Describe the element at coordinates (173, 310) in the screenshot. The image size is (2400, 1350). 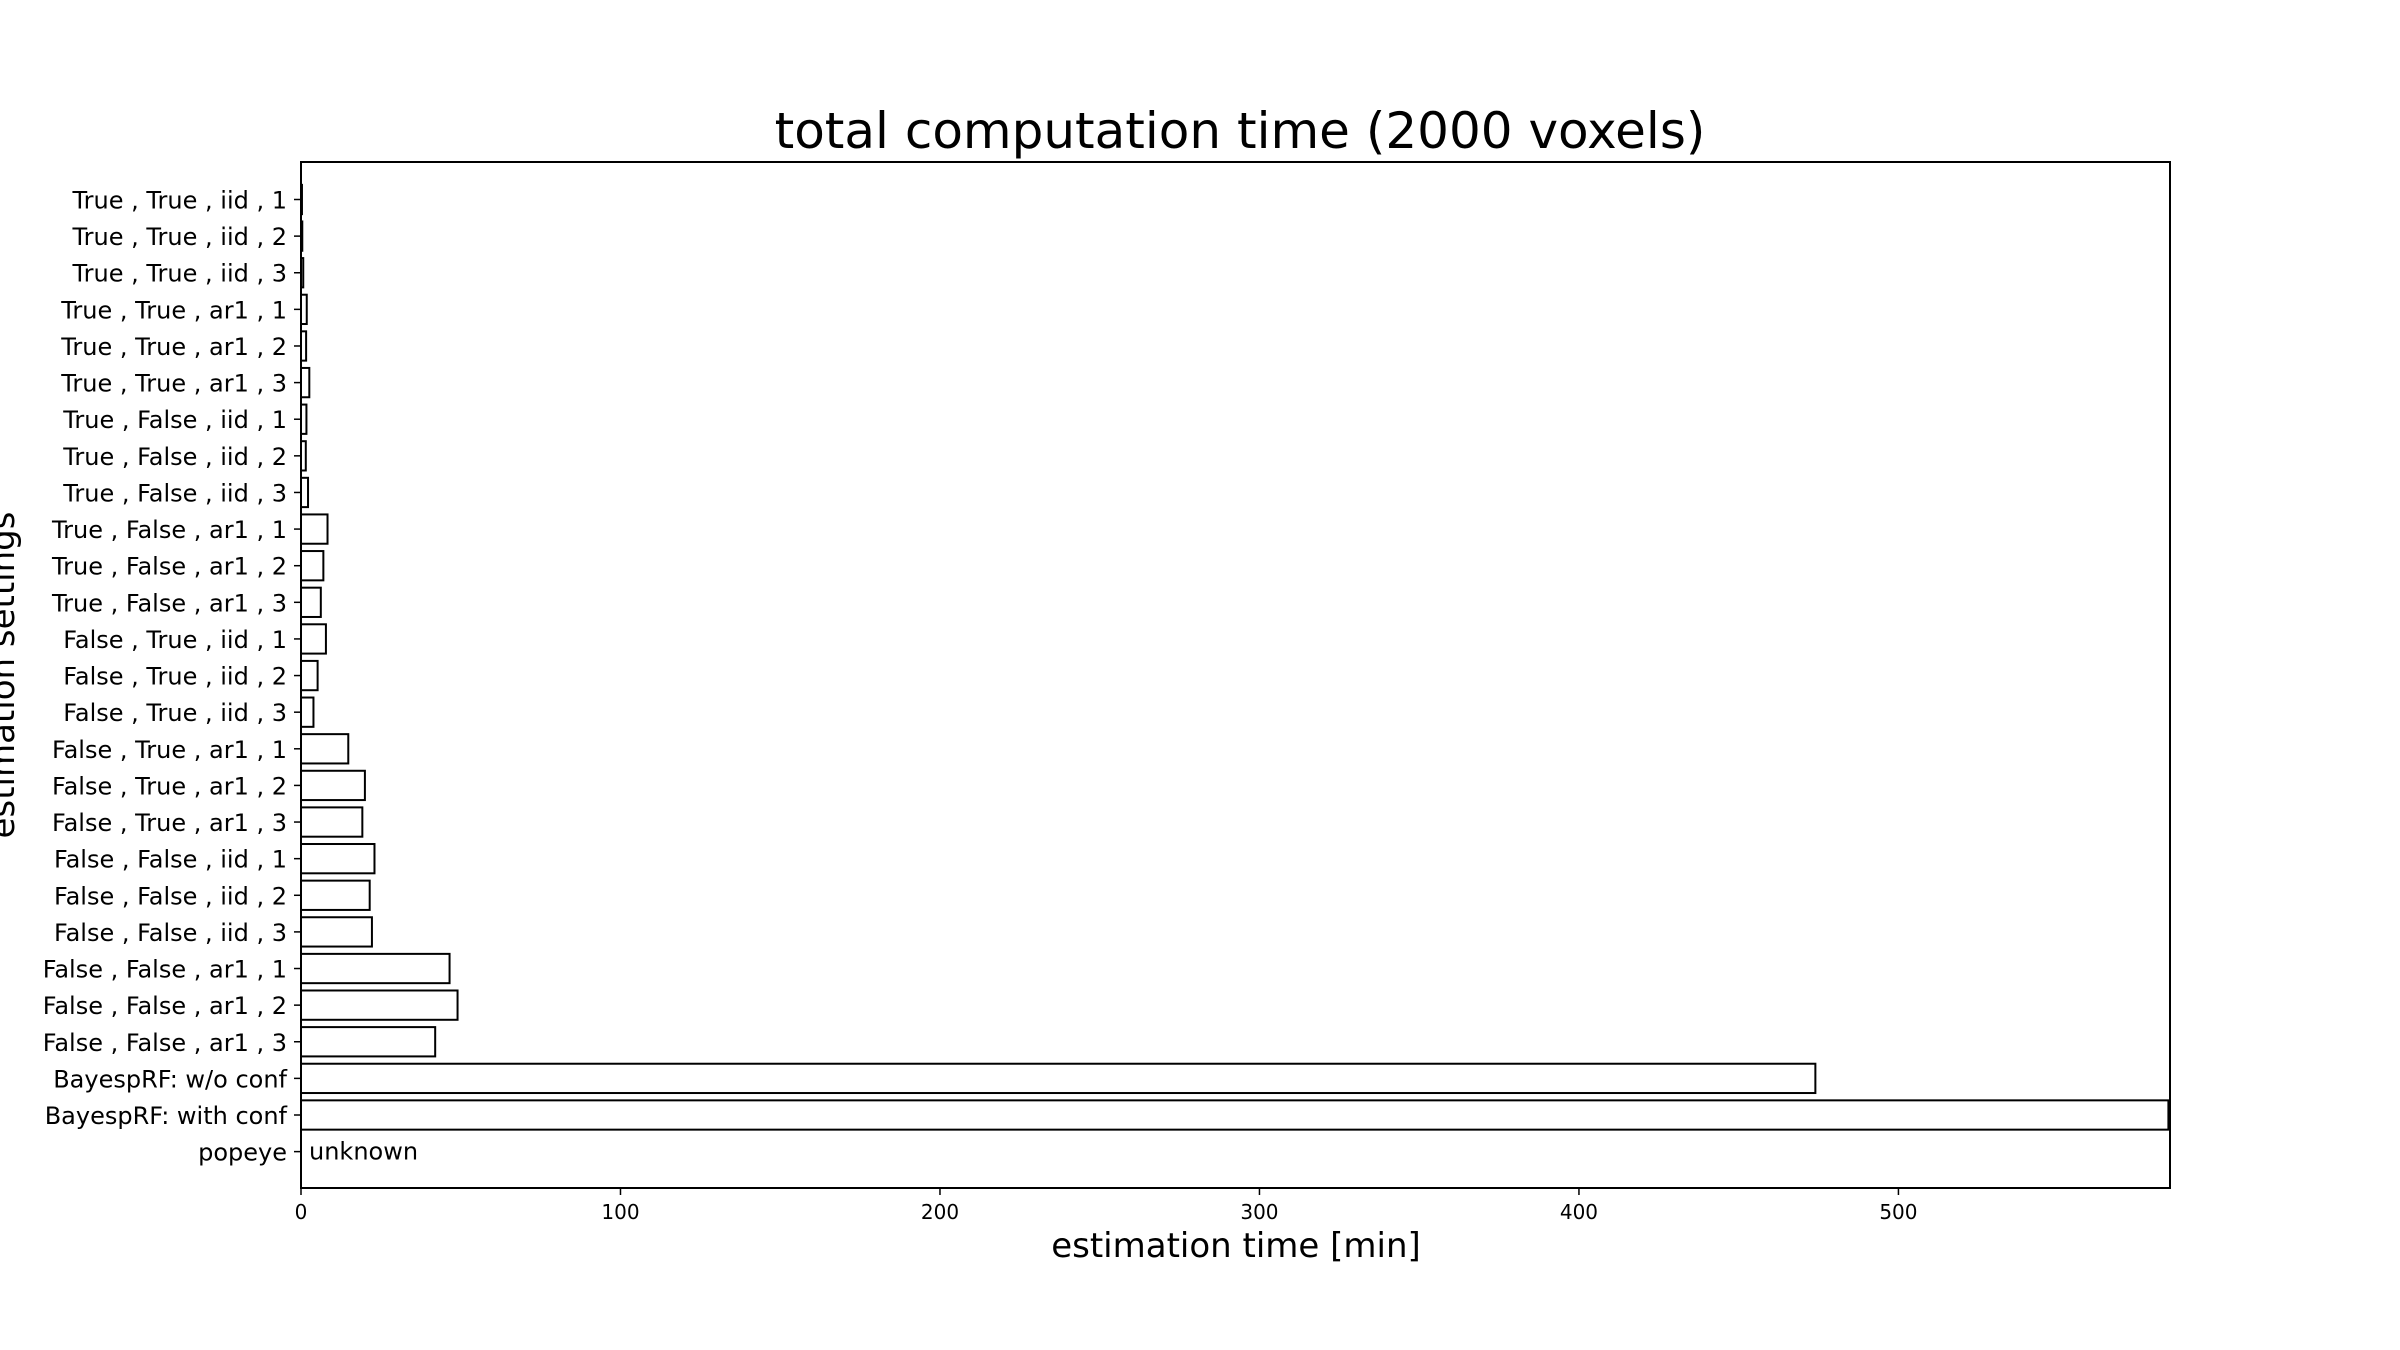
I see `y-tick-label: True , True , ar1 , 1` at that location.